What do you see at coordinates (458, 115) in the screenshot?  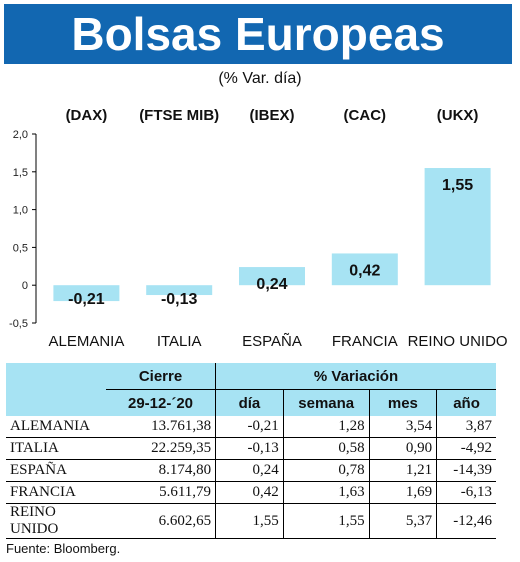 I see `index-label: (UKX)` at bounding box center [458, 115].